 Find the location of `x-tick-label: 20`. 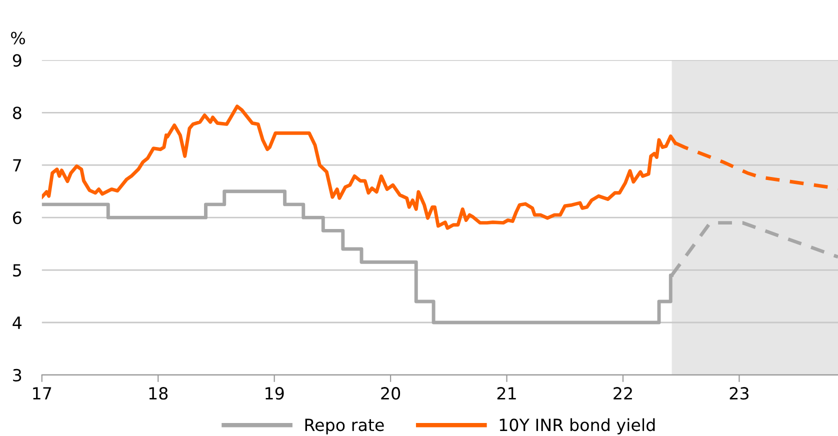

x-tick-label: 20 is located at coordinates (390, 393).